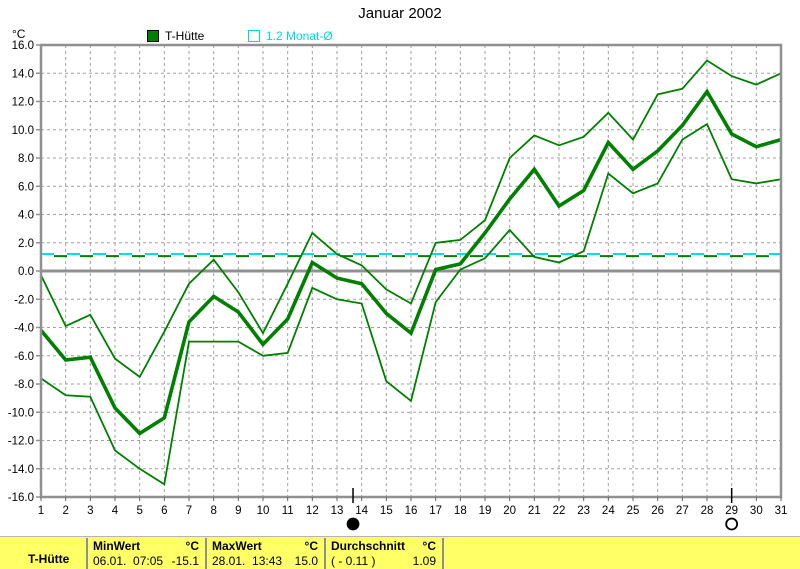 This screenshot has height=569, width=800. I want to click on svg-text: 28, so click(707, 511).